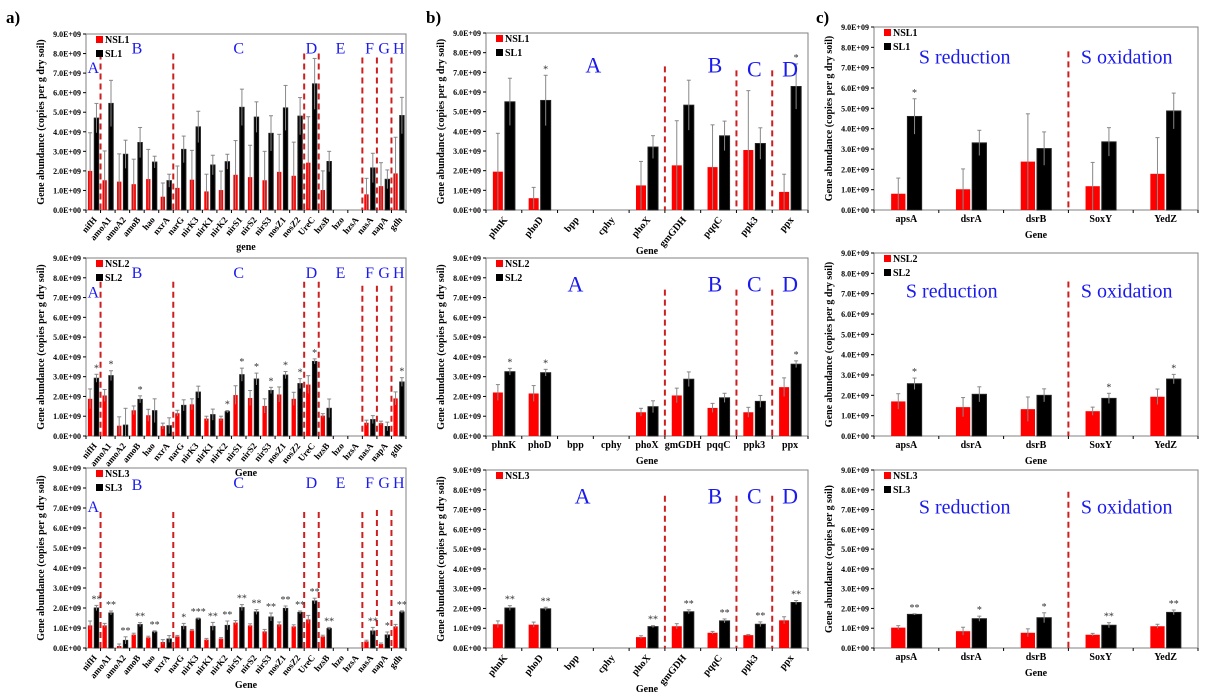 This screenshot has width=1228, height=694. Describe the element at coordinates (504, 445) in the screenshot. I see `x-tick-label: phnK` at that location.